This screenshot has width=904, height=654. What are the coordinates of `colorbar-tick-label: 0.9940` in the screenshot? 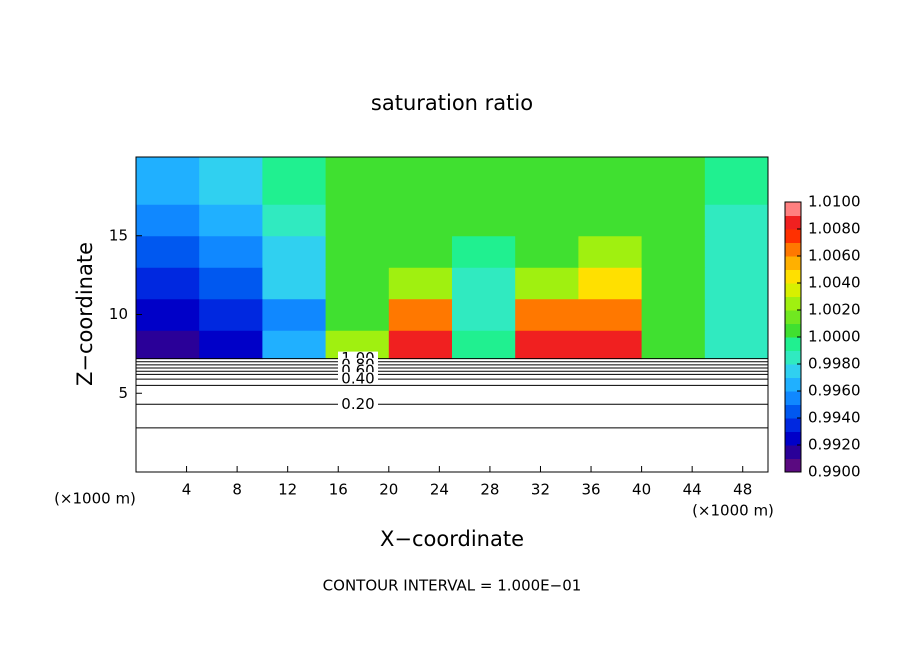 It's located at (834, 418).